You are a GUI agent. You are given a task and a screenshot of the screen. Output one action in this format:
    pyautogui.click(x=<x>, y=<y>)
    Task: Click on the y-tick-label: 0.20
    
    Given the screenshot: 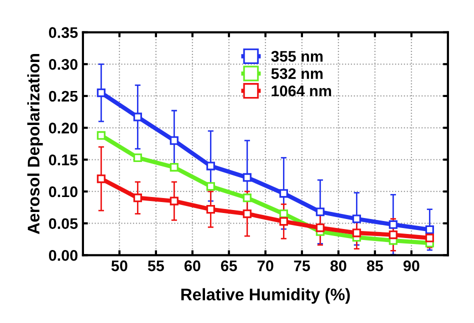 What is the action you would take?
    pyautogui.click(x=63, y=128)
    